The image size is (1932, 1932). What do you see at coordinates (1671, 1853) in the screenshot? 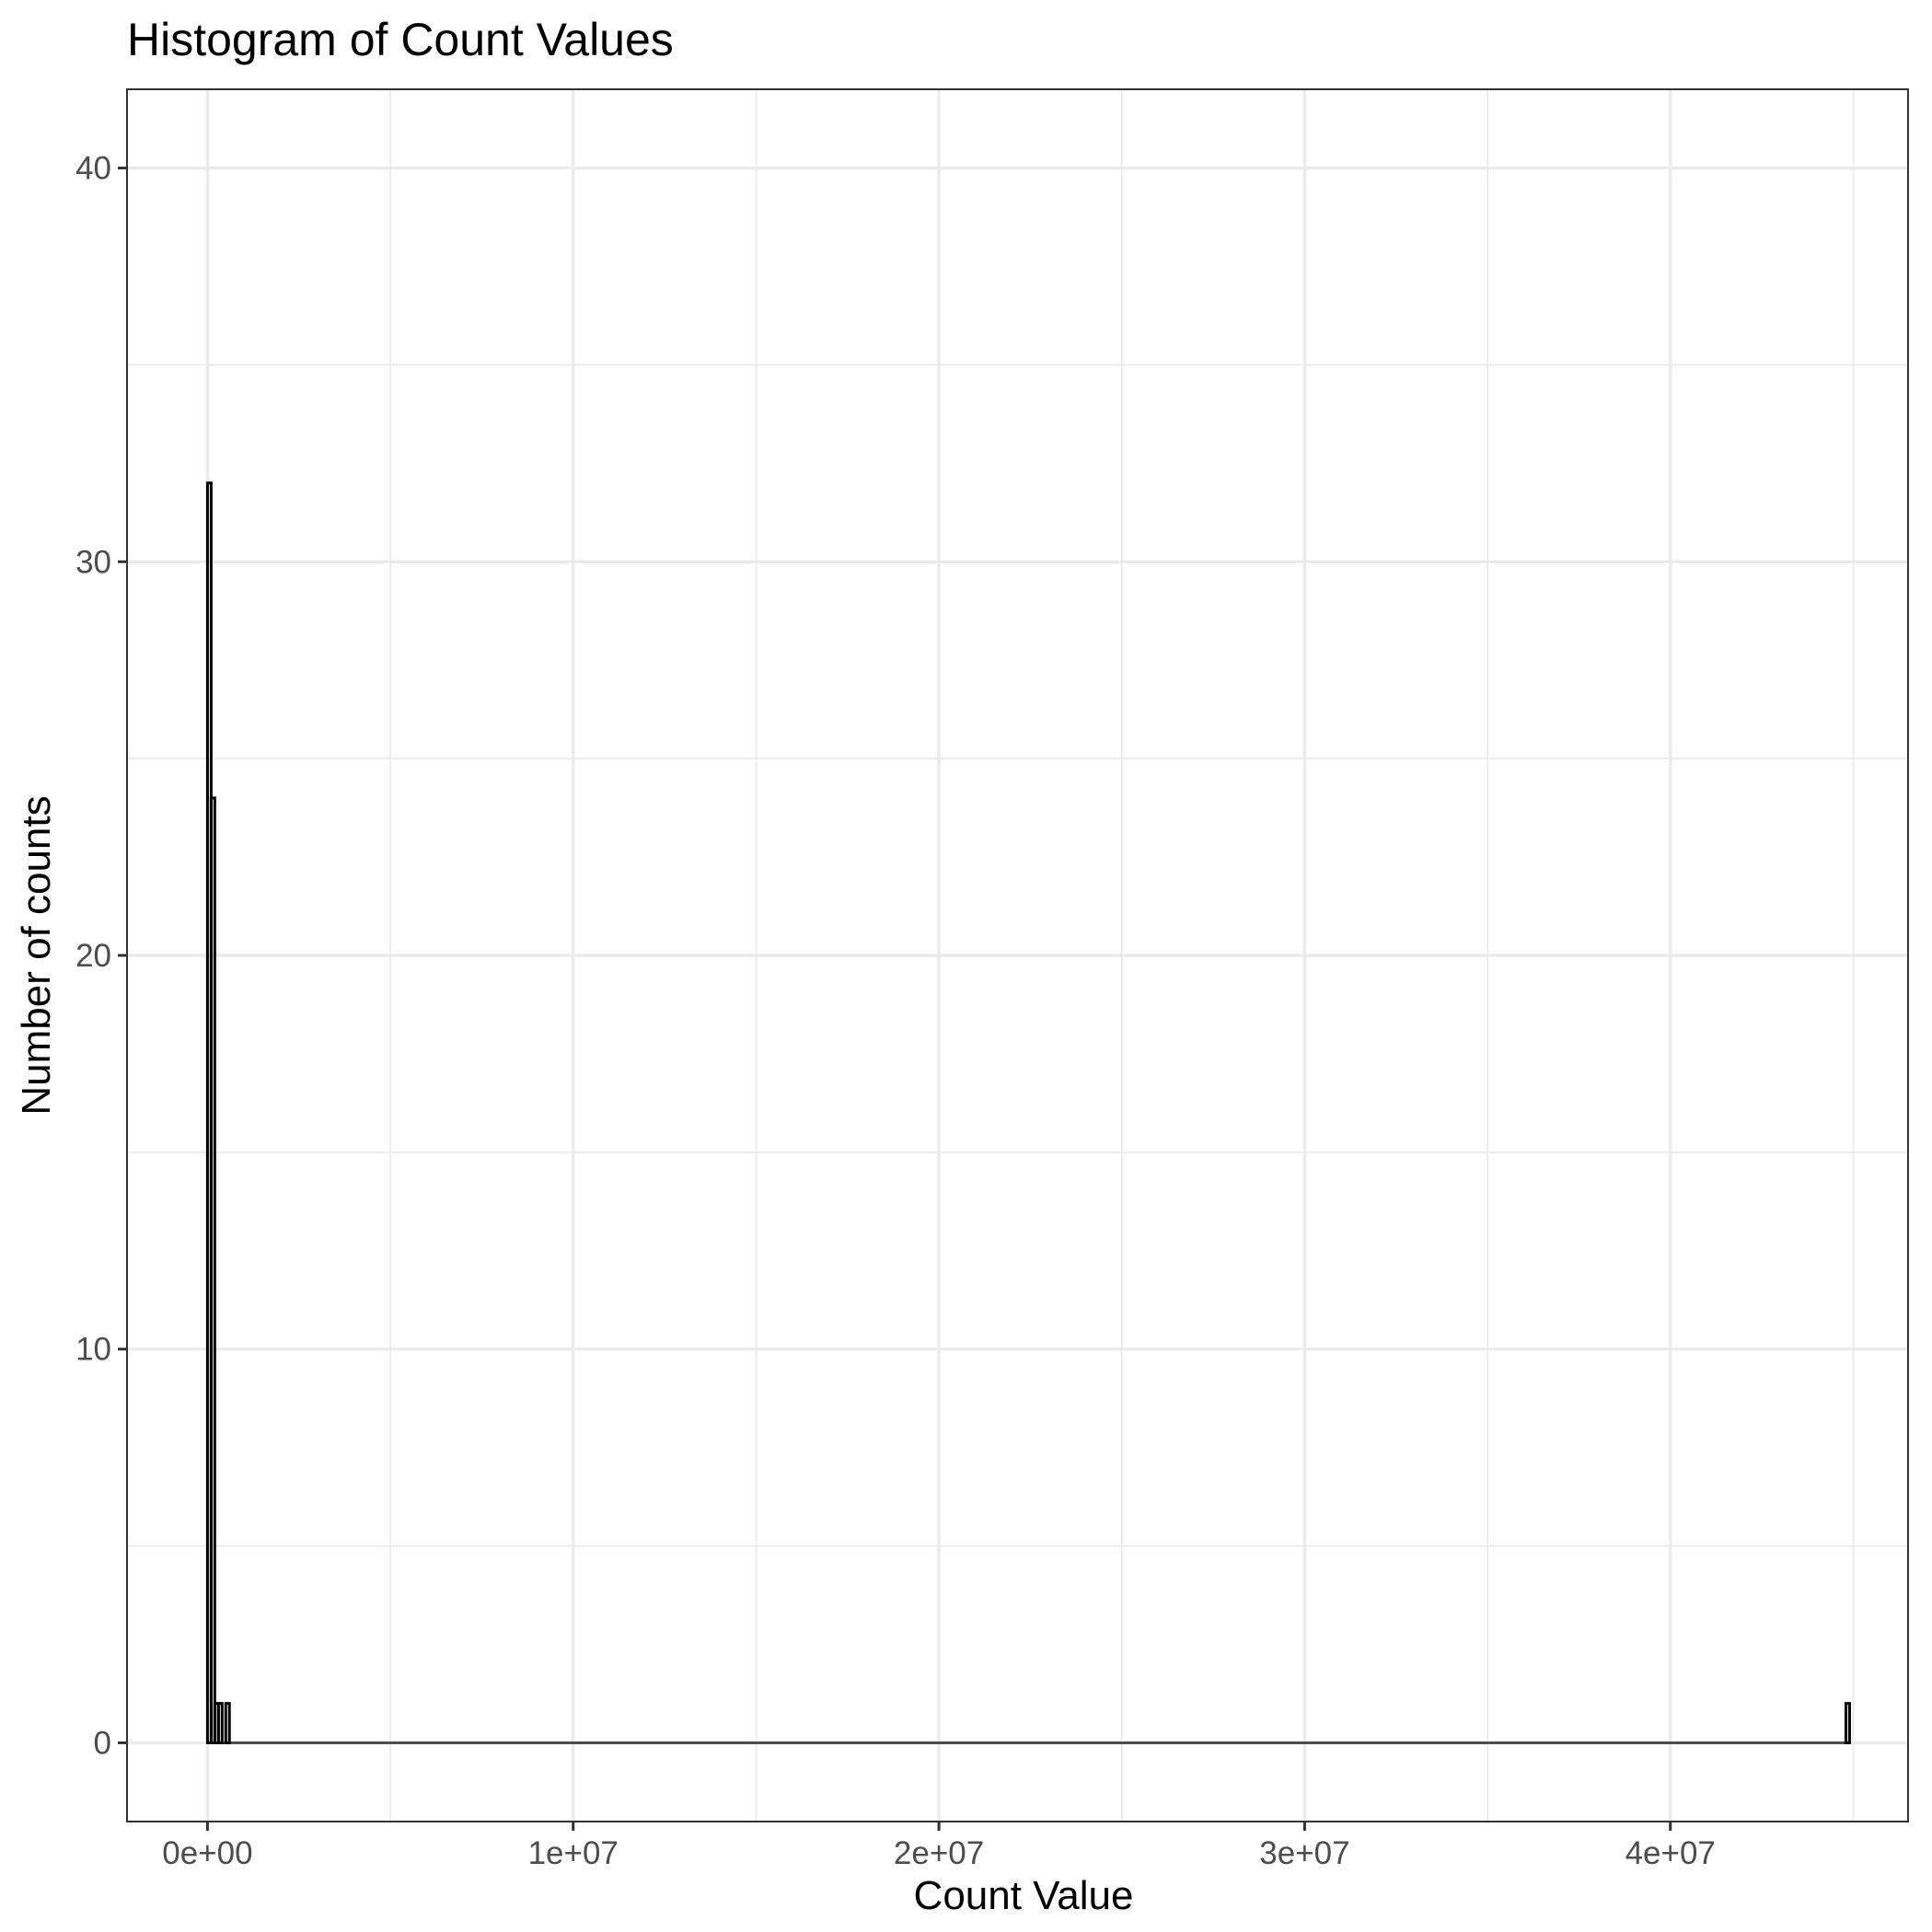
I see `x-tick-label: 4e+07` at bounding box center [1671, 1853].